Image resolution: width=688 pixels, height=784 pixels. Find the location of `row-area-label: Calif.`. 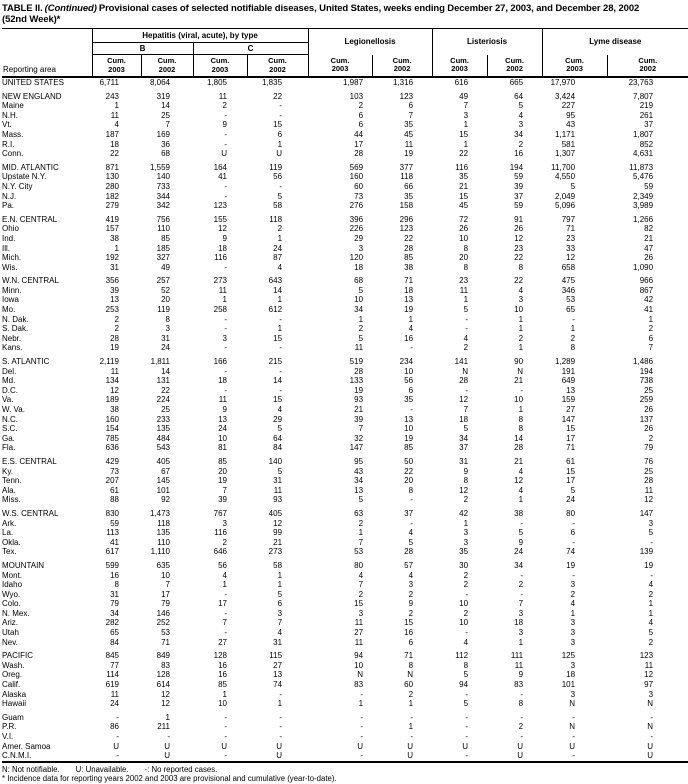

row-area-label: Calif. is located at coordinates (11, 685).